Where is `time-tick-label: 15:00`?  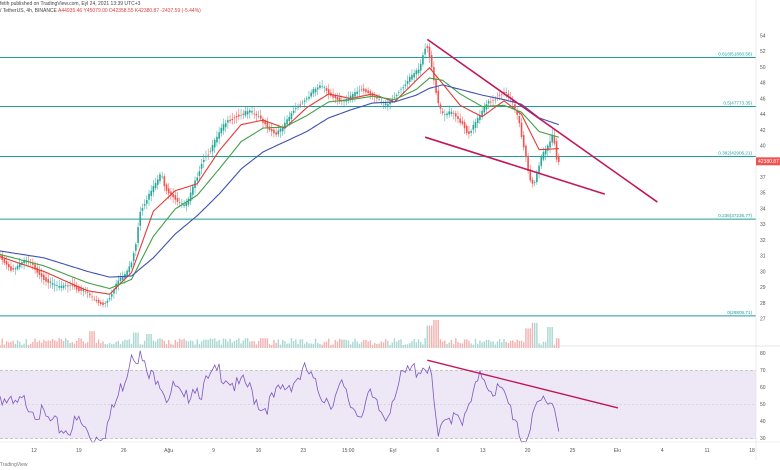 time-tick-label: 15:00 is located at coordinates (348, 451).